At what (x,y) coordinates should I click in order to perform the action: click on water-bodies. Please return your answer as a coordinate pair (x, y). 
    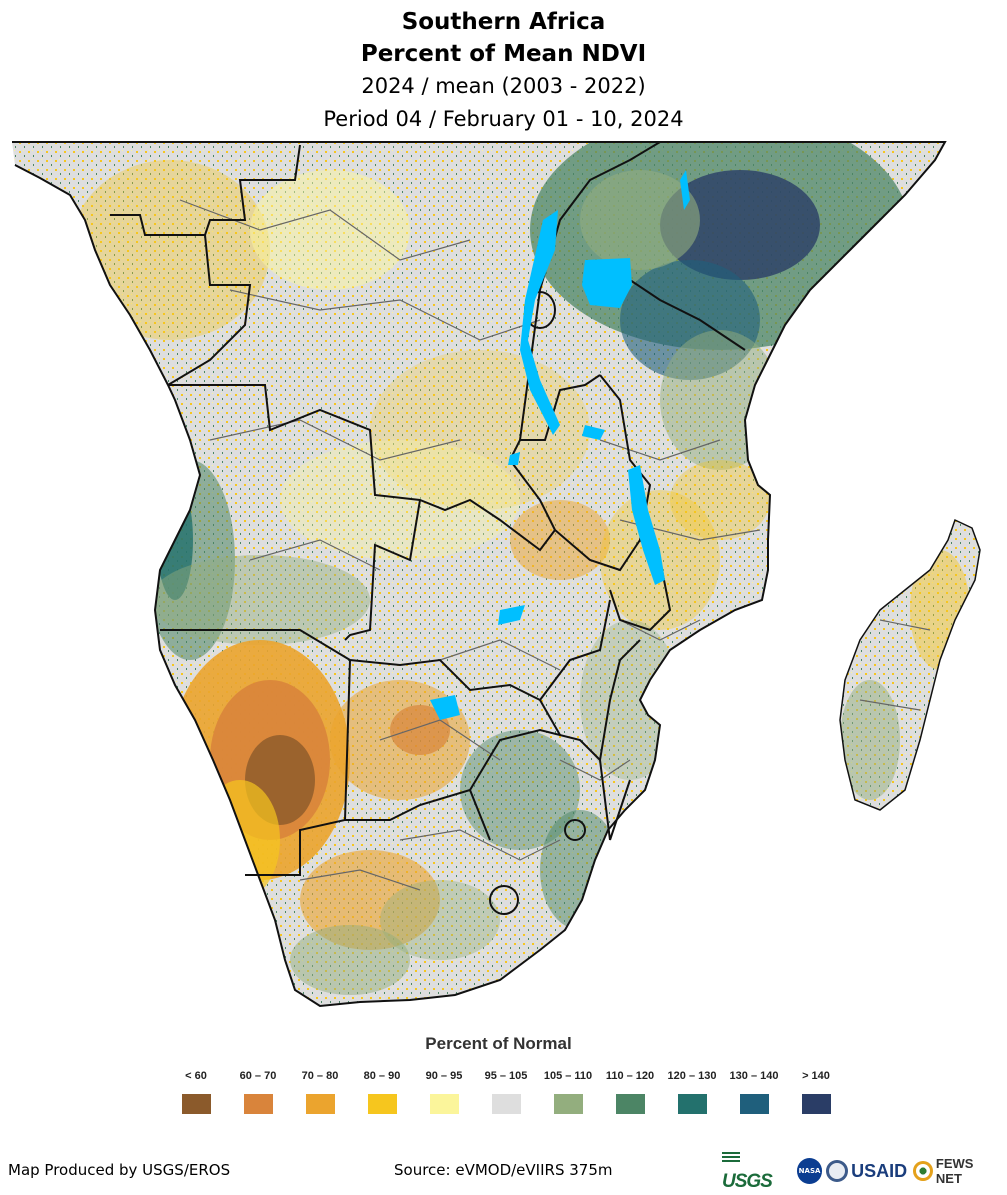
    Looking at the image, I should click on (560, 445).